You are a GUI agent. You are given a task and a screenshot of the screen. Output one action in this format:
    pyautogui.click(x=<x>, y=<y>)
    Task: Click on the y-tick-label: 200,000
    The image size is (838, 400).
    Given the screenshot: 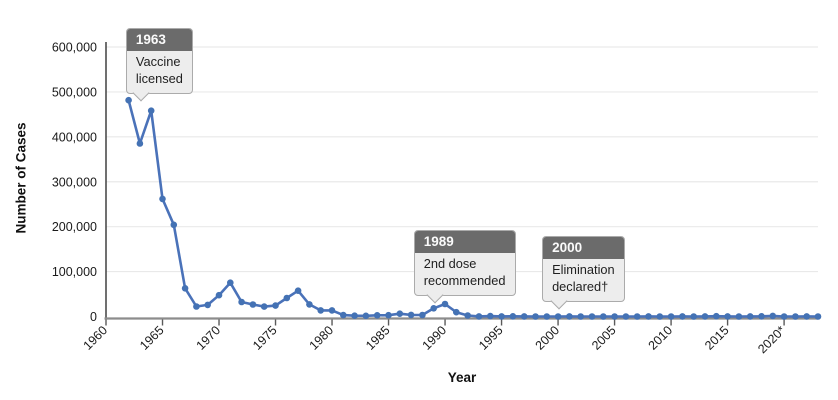 What is the action you would take?
    pyautogui.click(x=74, y=227)
    